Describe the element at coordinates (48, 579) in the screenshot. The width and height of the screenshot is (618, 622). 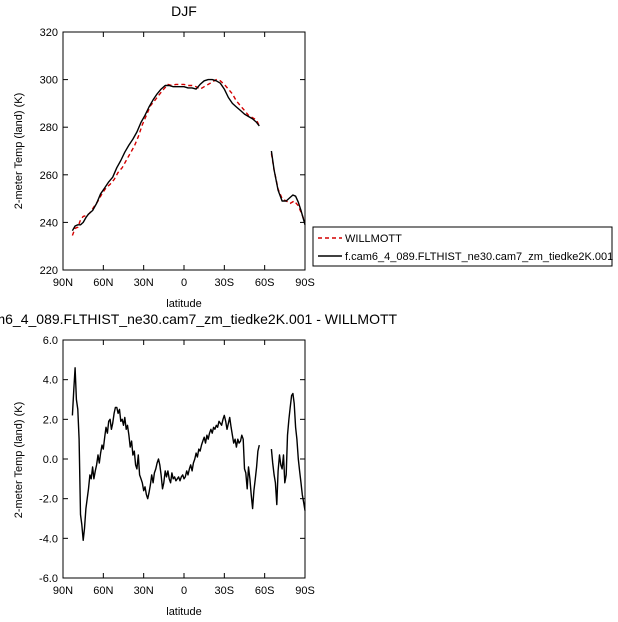
I see `bottom-y-tick-label: -6.0` at that location.